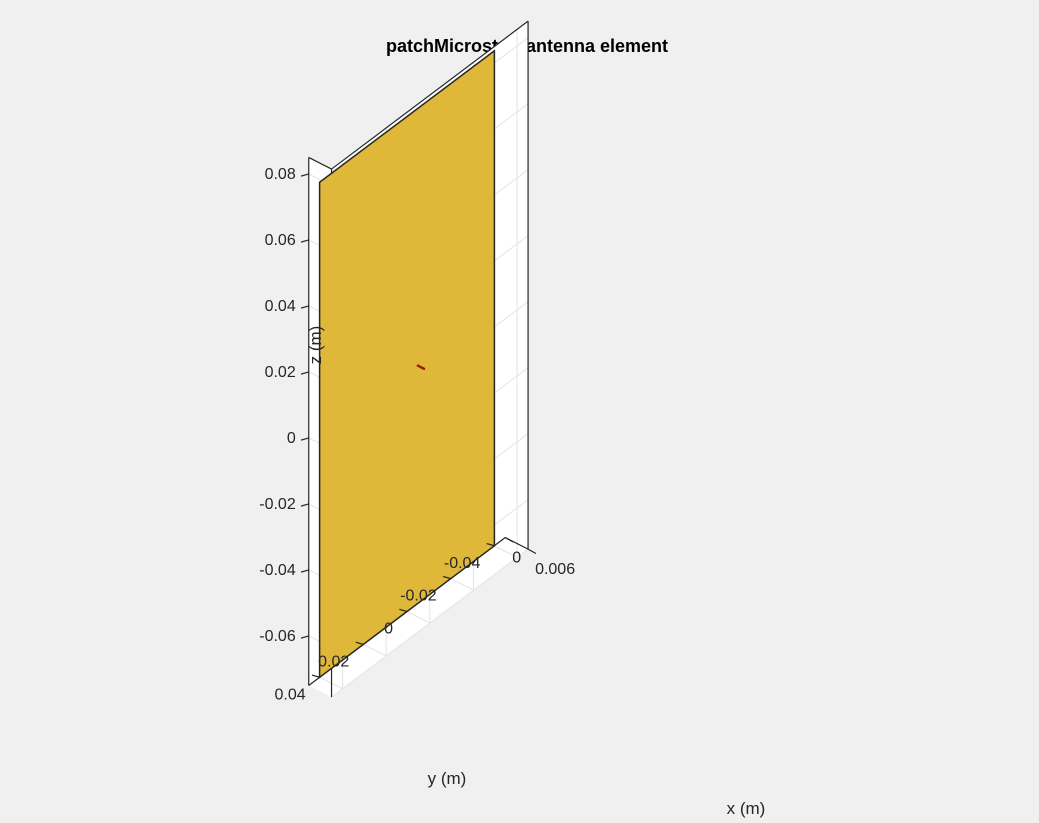  I want to click on z-tick-label: 0.08, so click(280, 174).